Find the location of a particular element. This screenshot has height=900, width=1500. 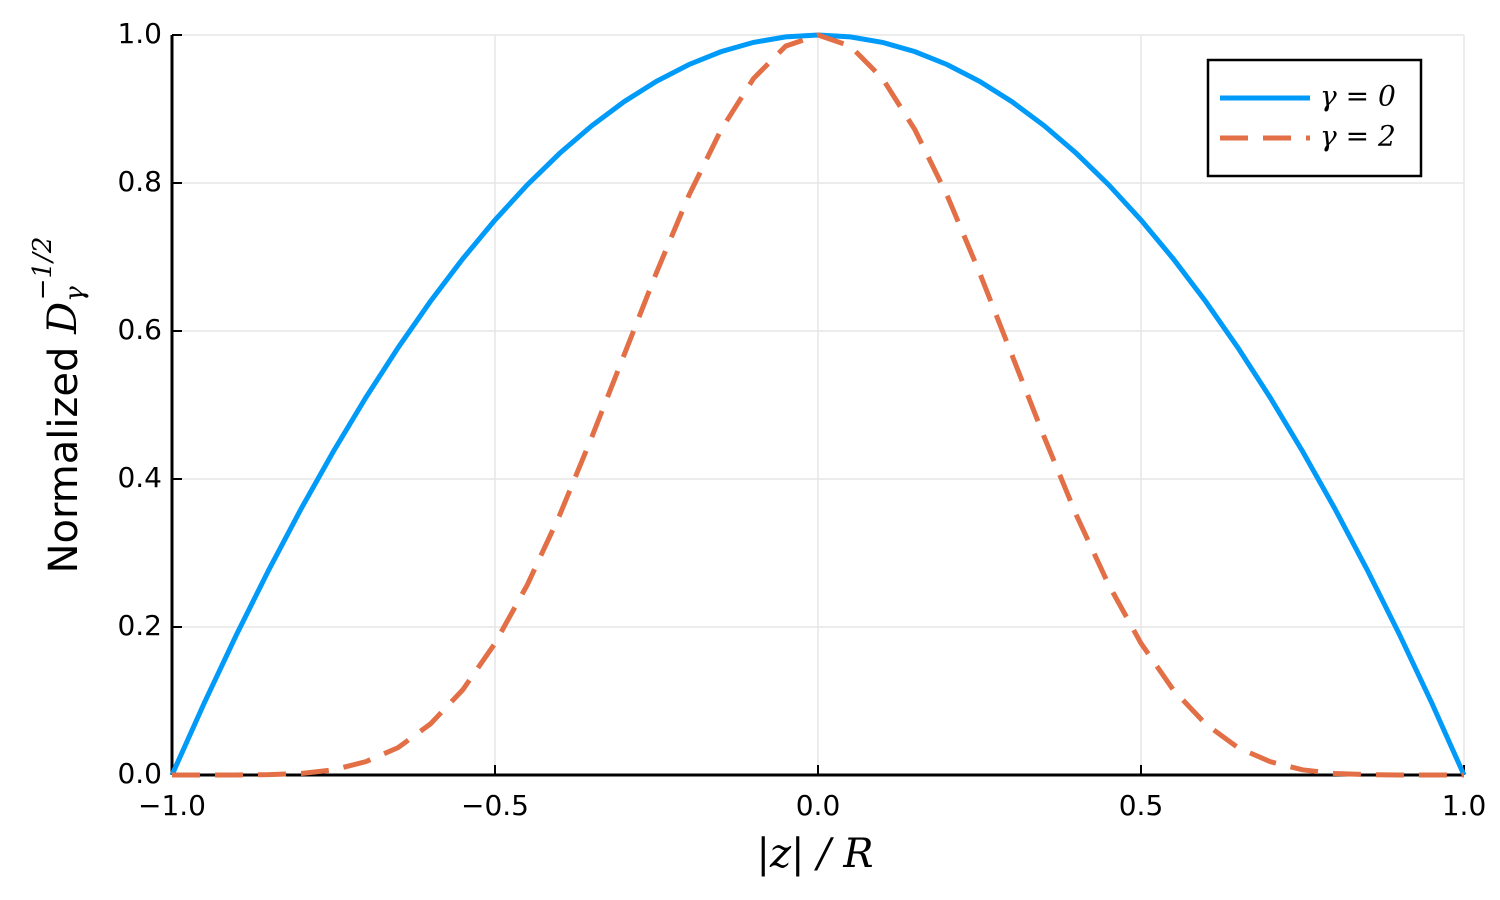

y-tick-label: 0.0 is located at coordinates (139, 773).